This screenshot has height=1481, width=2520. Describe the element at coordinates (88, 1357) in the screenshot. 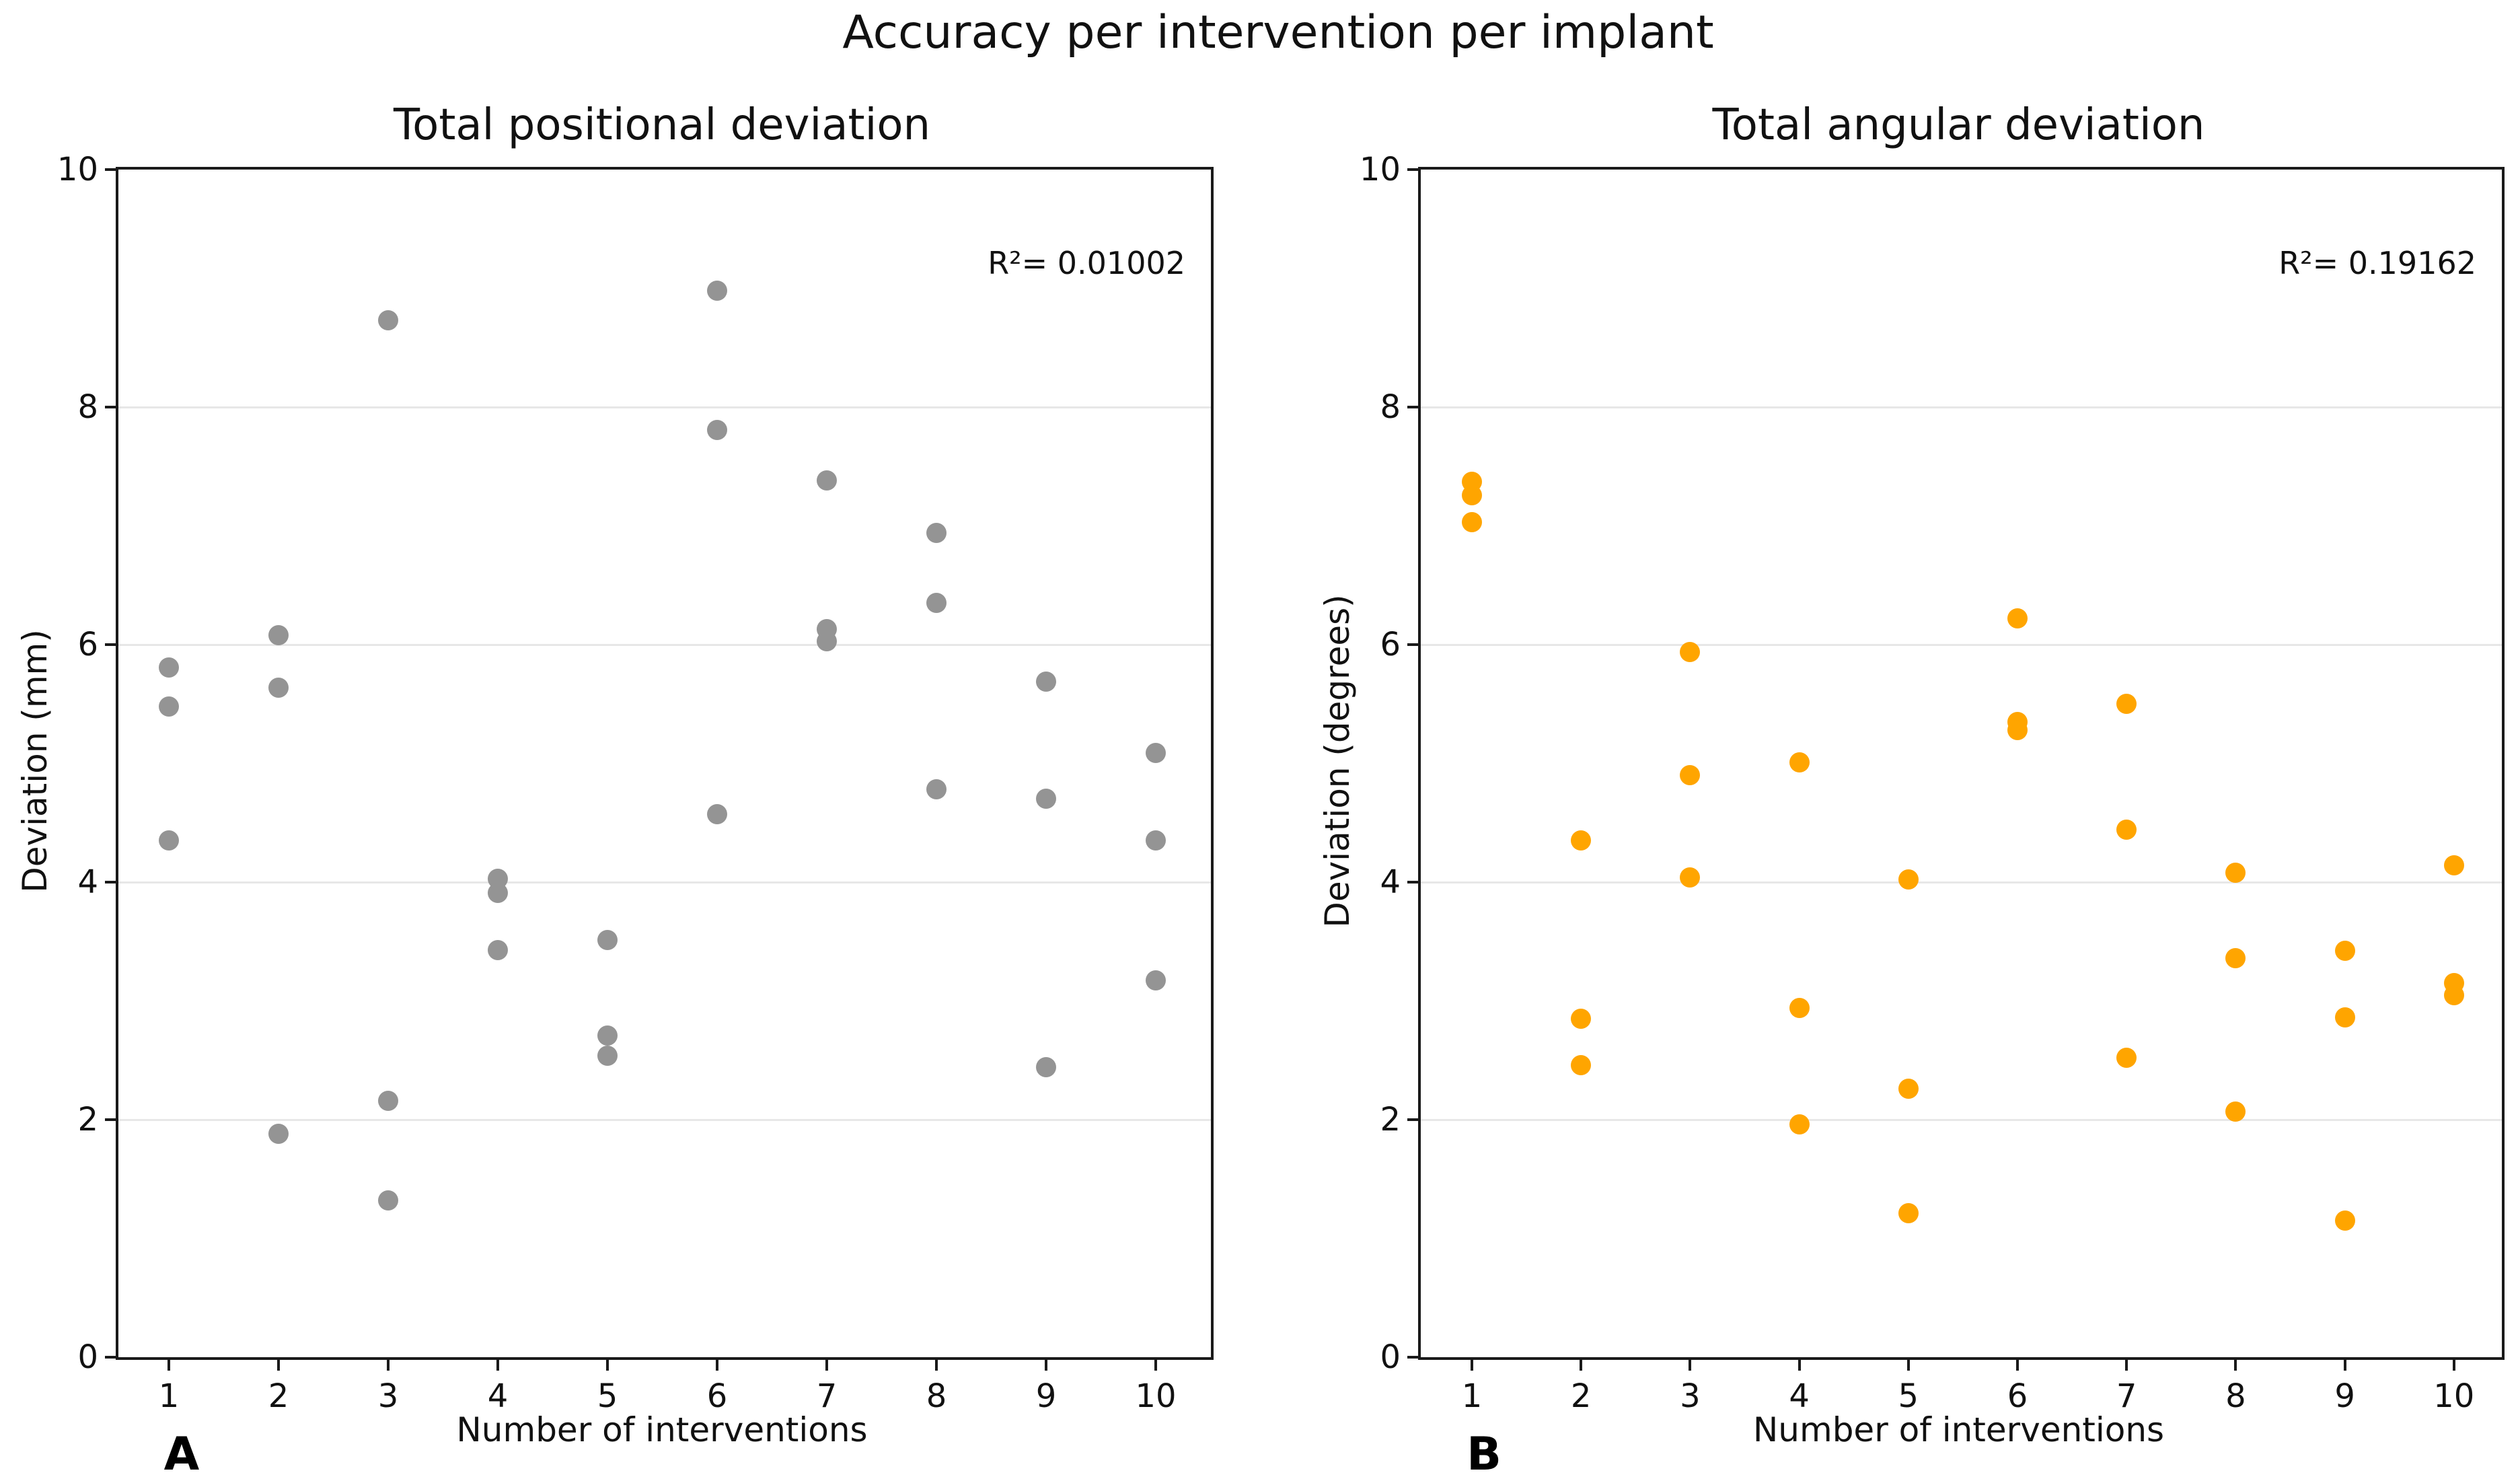

I see `y-tick-label: 0` at that location.